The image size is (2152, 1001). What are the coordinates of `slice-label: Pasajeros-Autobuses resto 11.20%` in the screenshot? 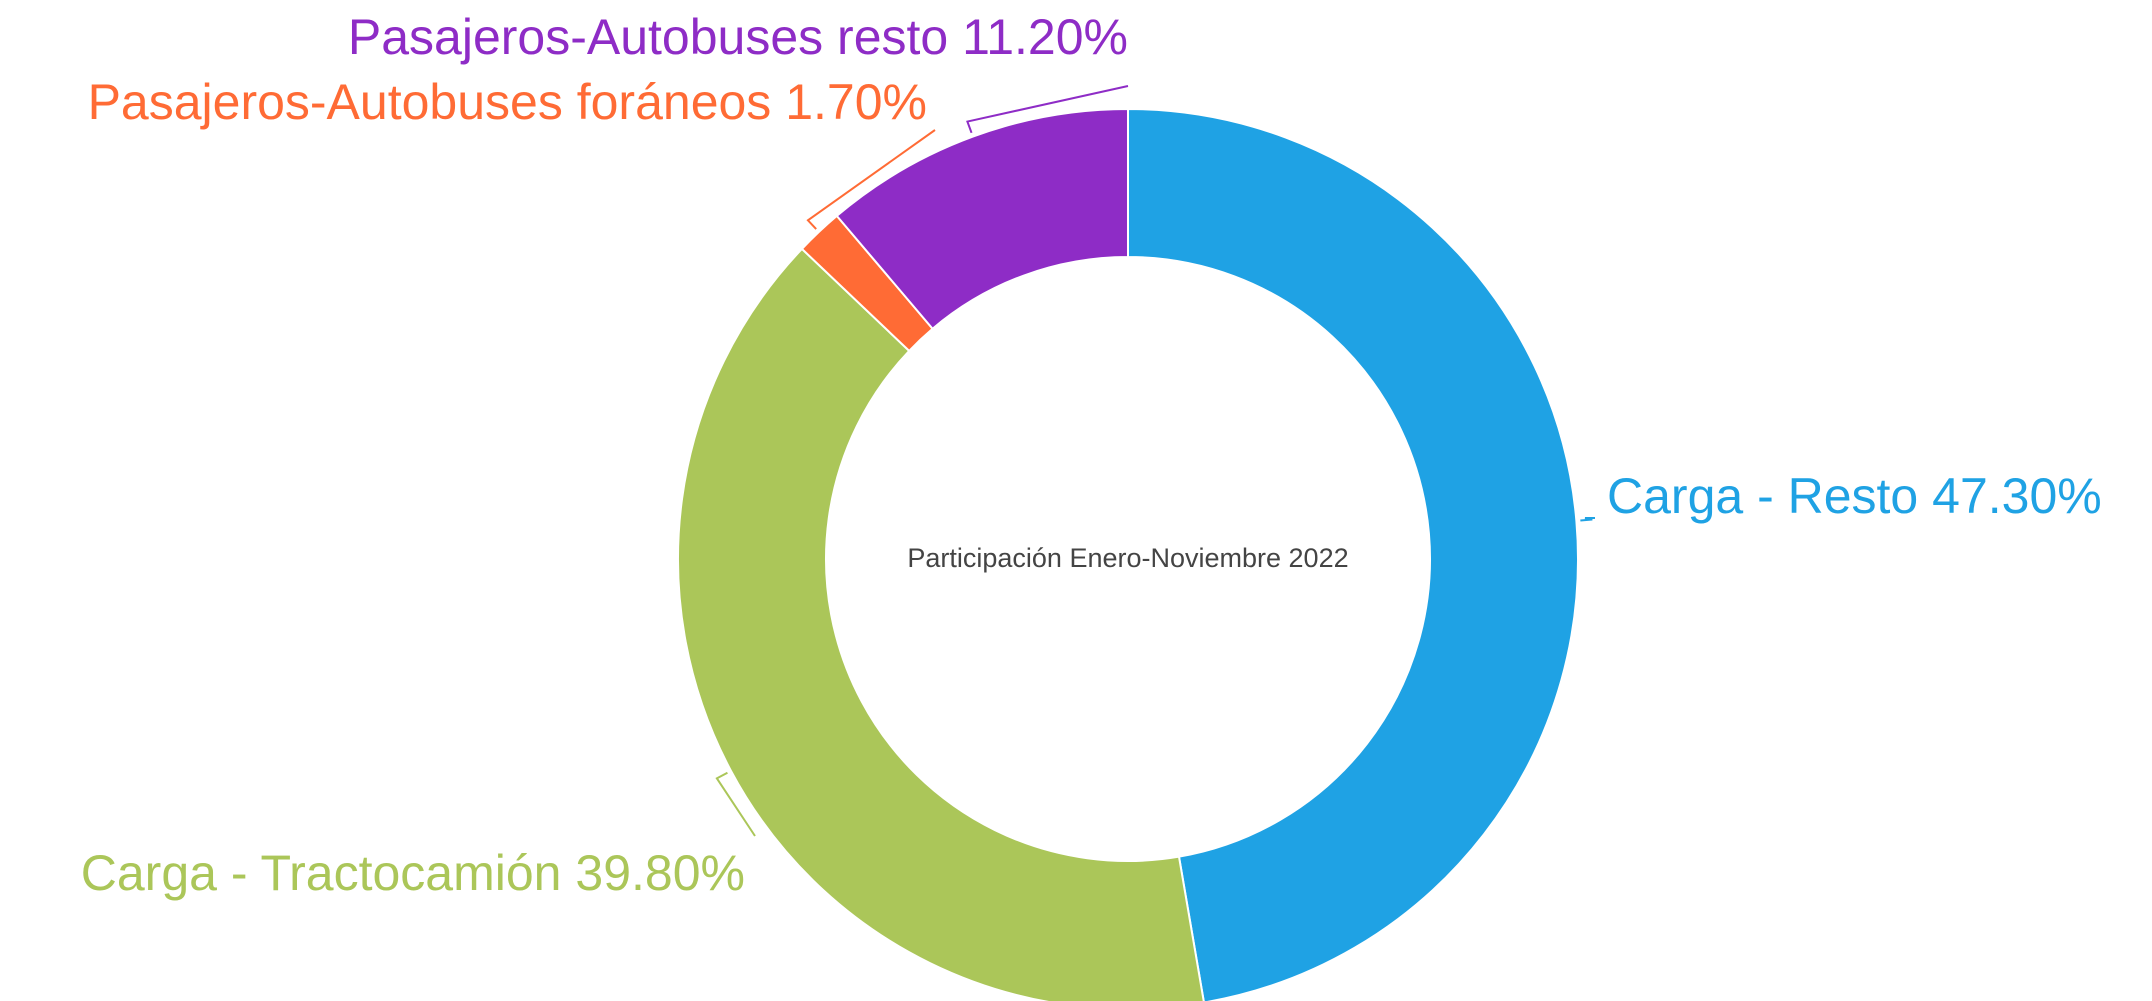 It's located at (738, 37).